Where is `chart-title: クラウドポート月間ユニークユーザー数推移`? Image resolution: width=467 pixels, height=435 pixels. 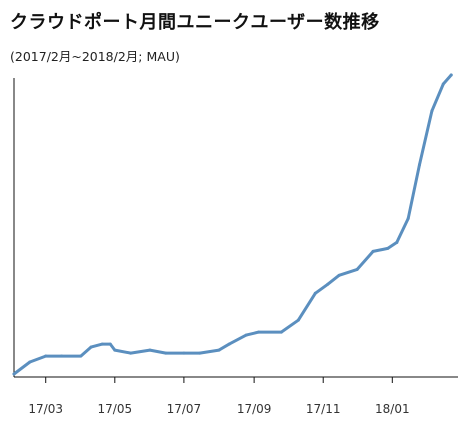 chart-title: クラウドポート月間ユニークユーザー数推移 is located at coordinates (195, 22).